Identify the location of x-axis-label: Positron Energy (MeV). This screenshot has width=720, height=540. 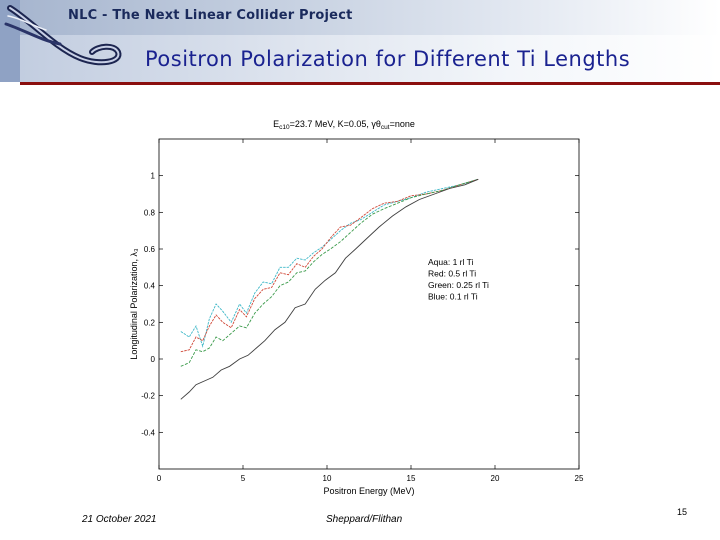
(368, 491).